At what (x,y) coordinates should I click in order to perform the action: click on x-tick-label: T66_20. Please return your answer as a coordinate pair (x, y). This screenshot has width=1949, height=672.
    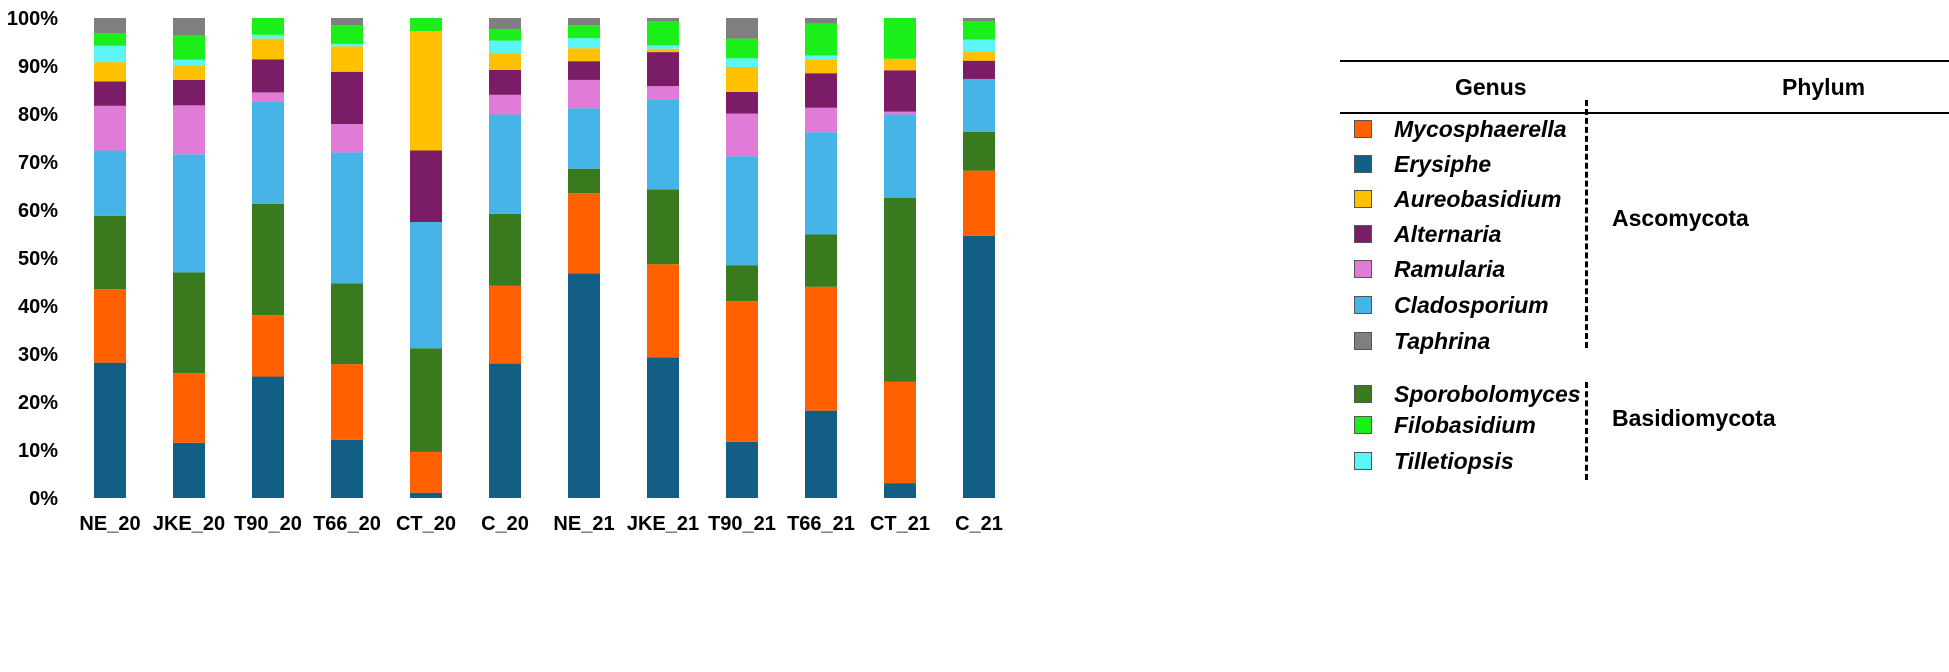
    Looking at the image, I should click on (347, 524).